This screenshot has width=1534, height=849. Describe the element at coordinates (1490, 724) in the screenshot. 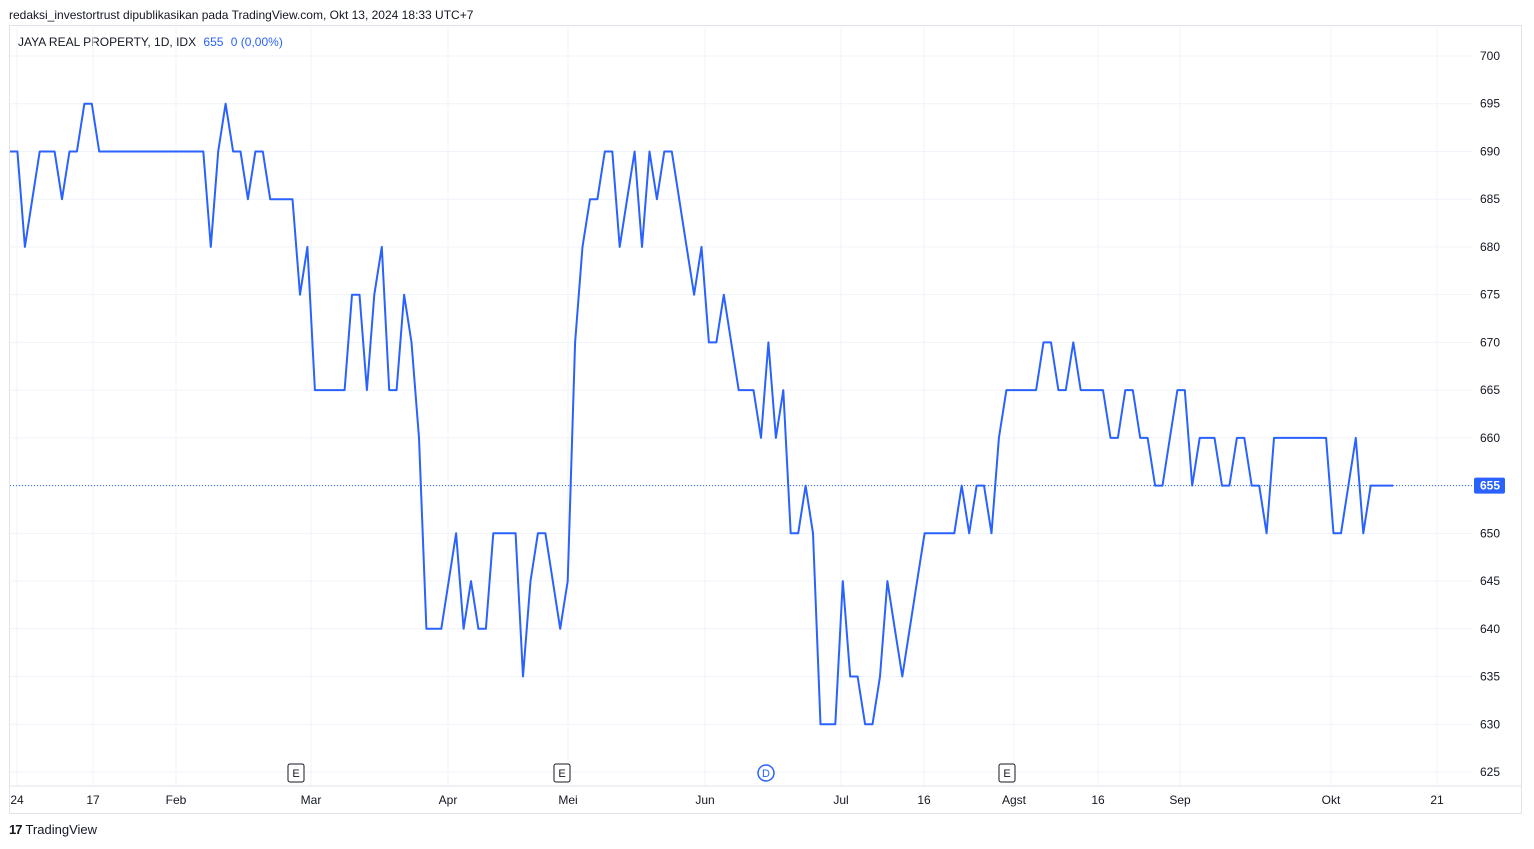

I see `y-tick-label: 630` at that location.